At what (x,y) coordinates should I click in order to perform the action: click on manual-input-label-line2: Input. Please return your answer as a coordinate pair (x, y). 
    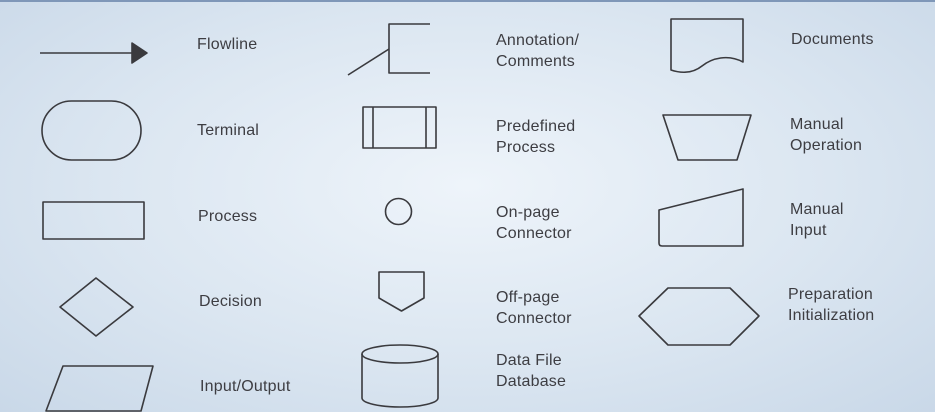
    Looking at the image, I should click on (808, 230).